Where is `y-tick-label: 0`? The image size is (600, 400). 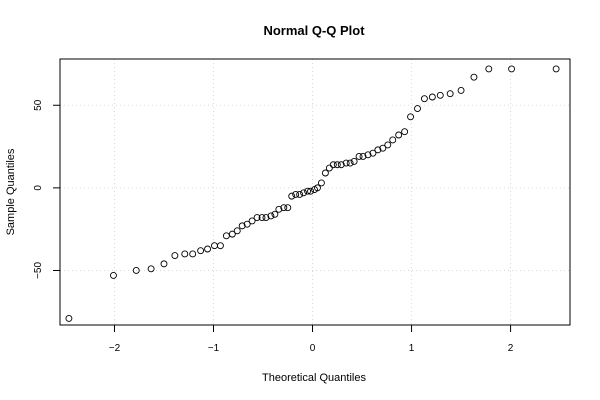
y-tick-label: 0 is located at coordinates (38, 188).